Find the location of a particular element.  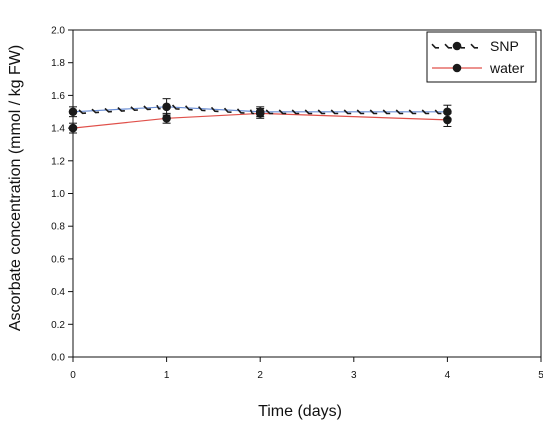

x-tick-label: 4 is located at coordinates (448, 375).